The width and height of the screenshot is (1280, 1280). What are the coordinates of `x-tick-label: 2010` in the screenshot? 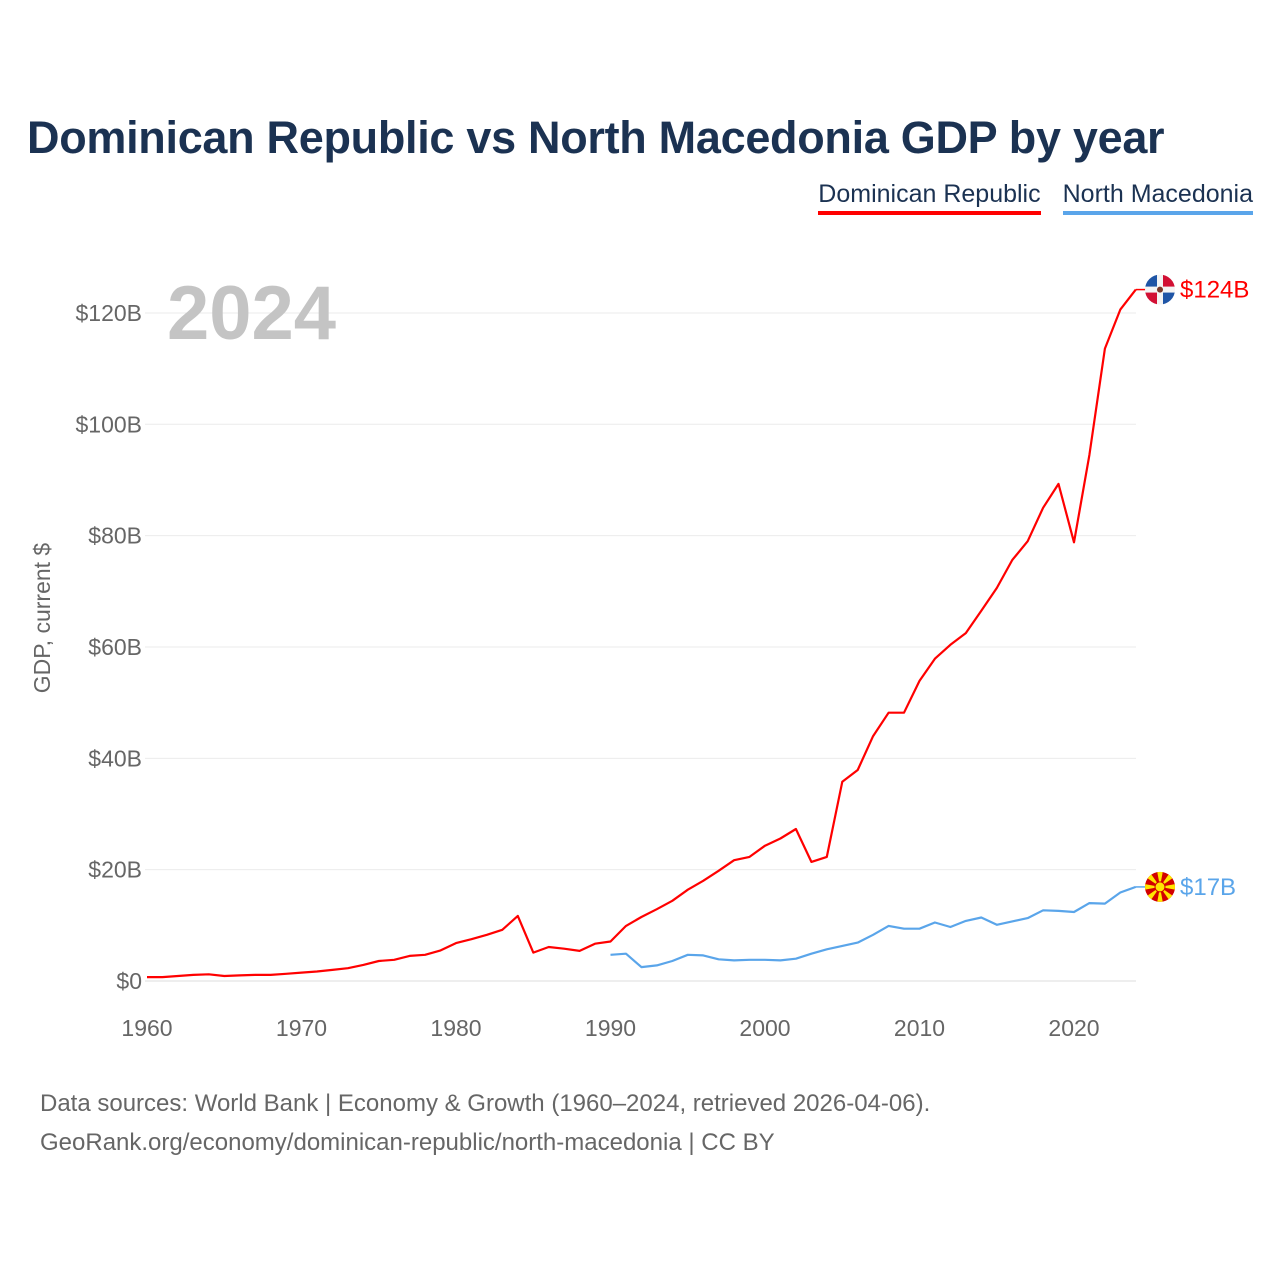 It's located at (919, 1028).